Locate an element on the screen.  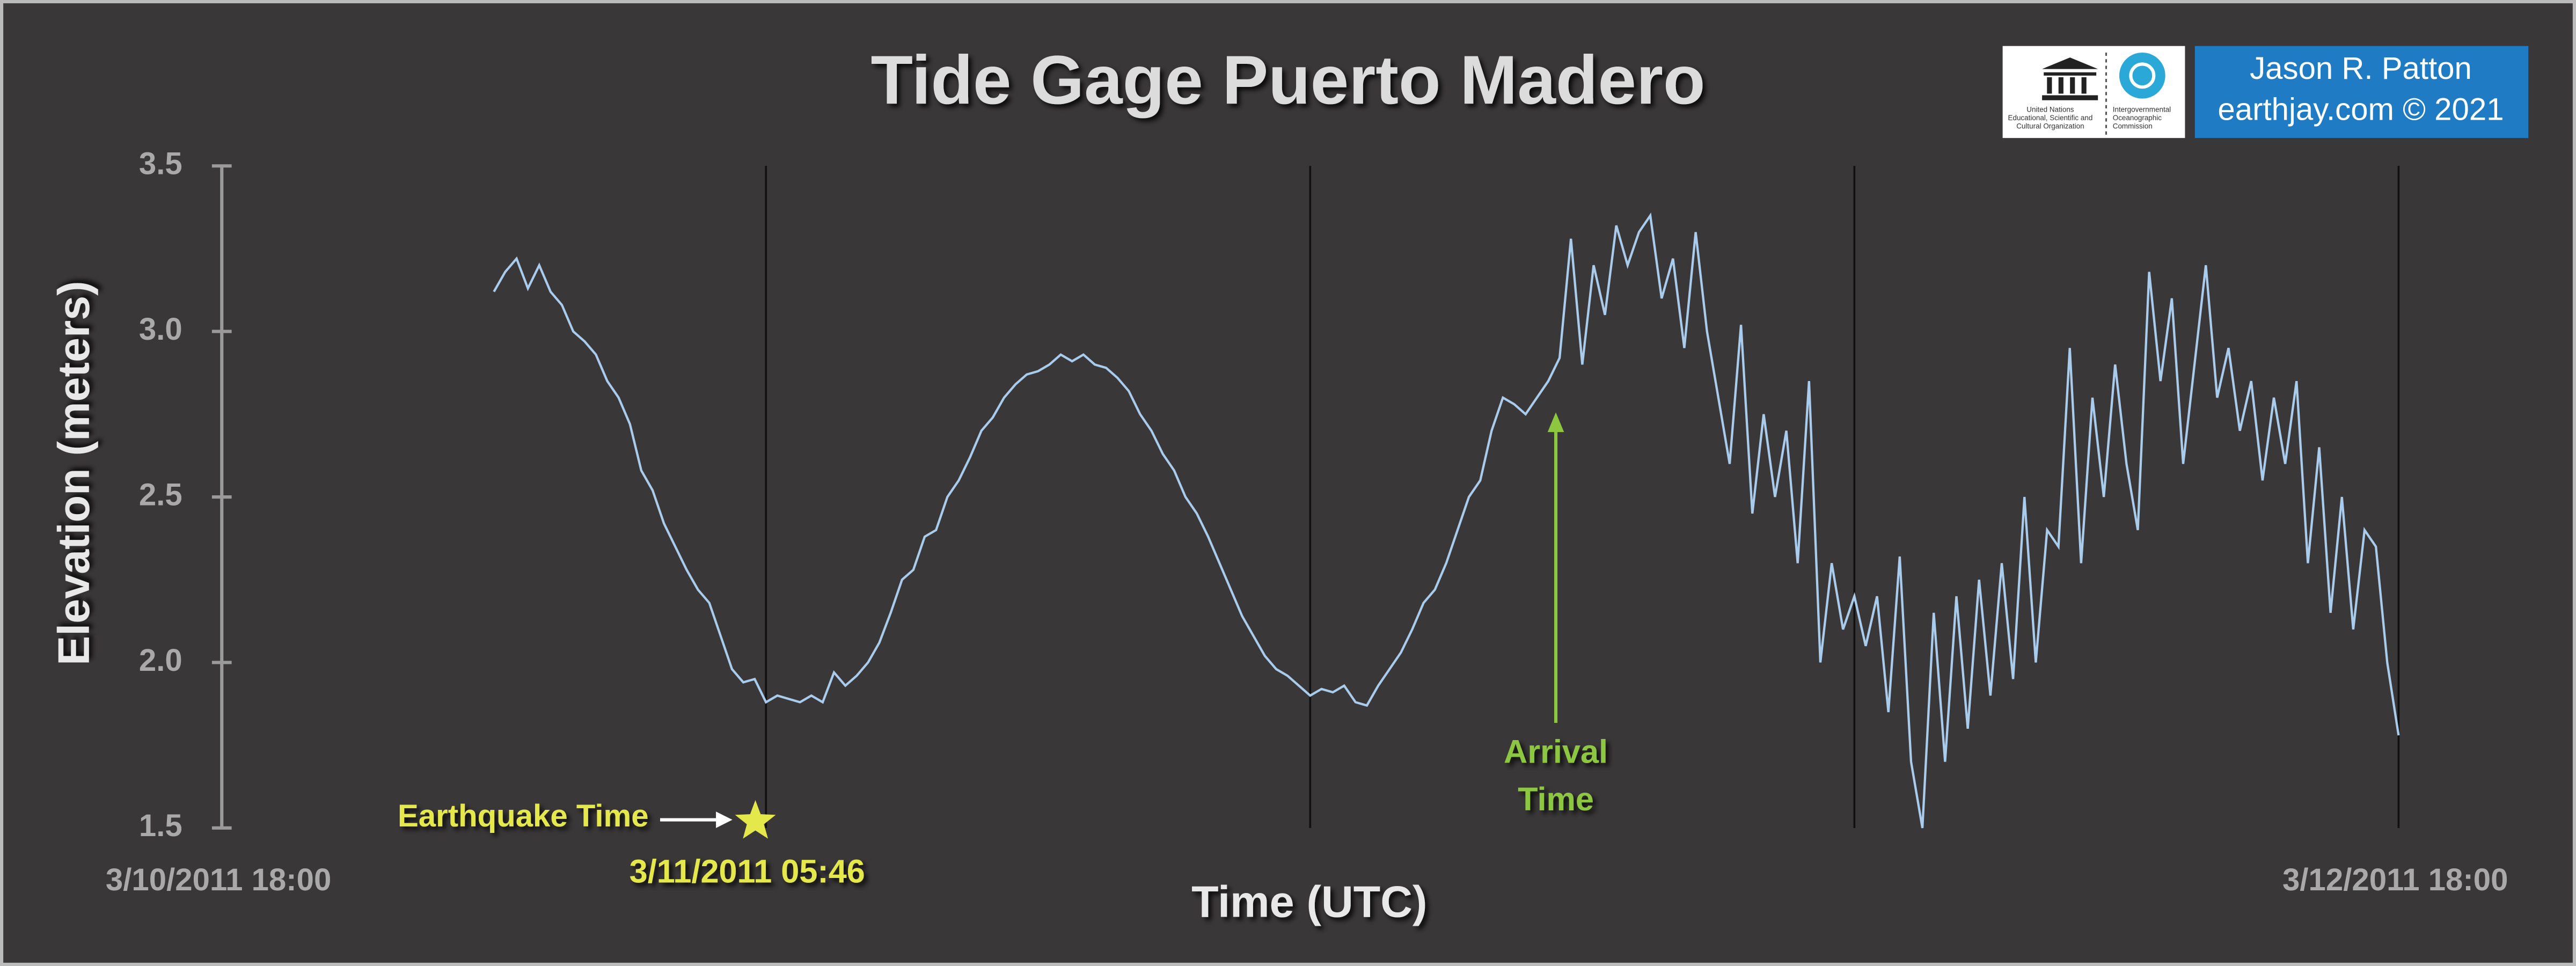
ioc-icon is located at coordinates (2142, 75).